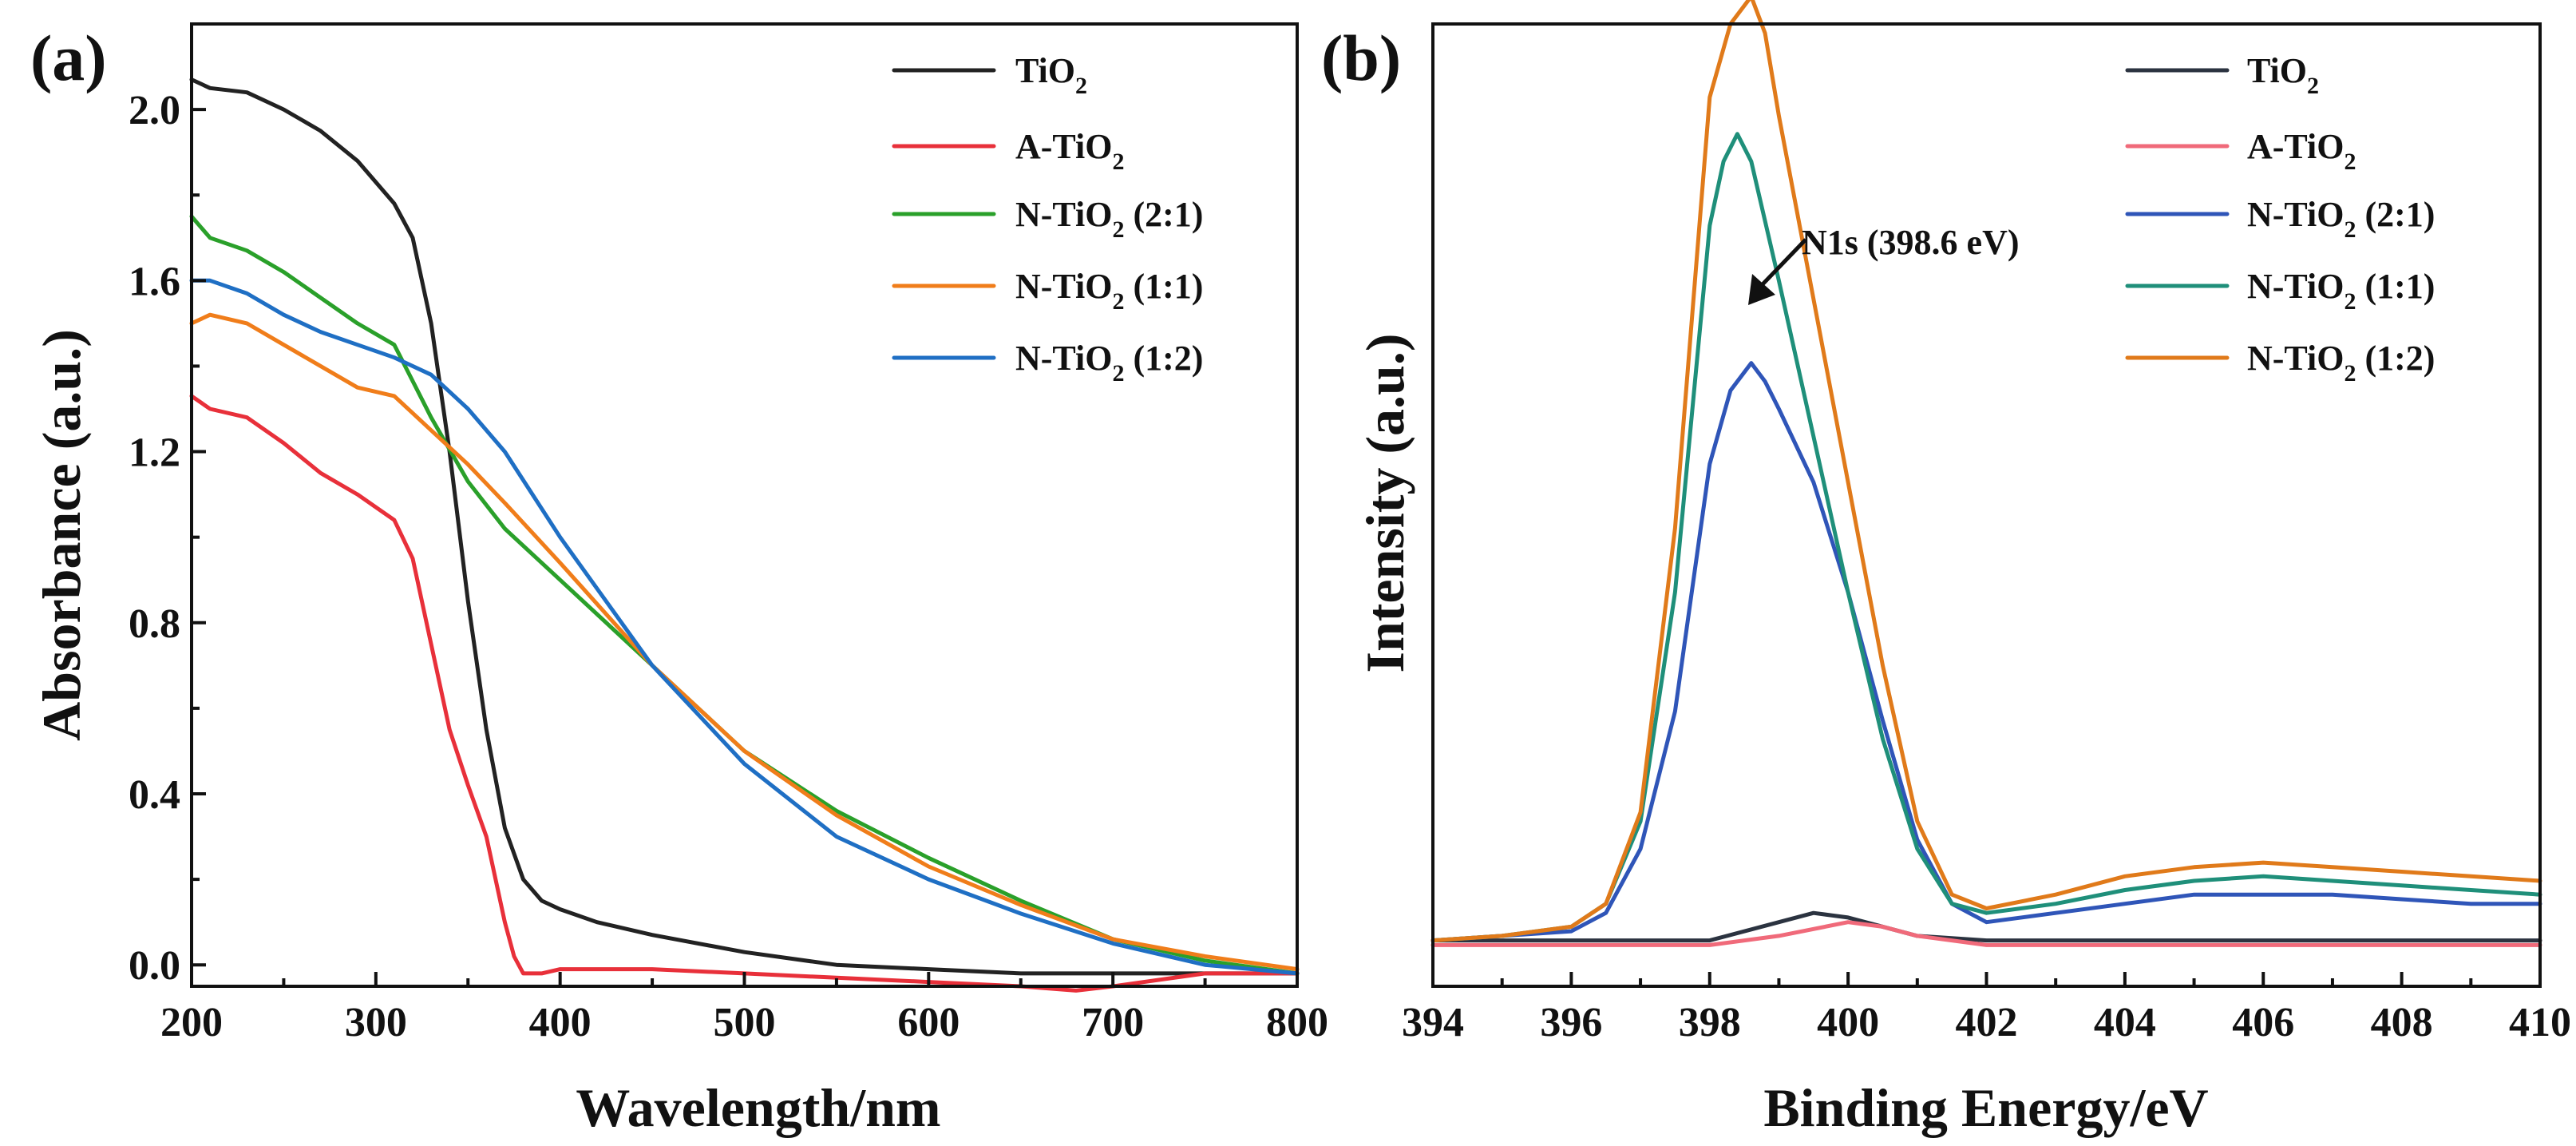 This screenshot has width=2576, height=1146. I want to click on y-tick-label: 0.0, so click(154, 966).